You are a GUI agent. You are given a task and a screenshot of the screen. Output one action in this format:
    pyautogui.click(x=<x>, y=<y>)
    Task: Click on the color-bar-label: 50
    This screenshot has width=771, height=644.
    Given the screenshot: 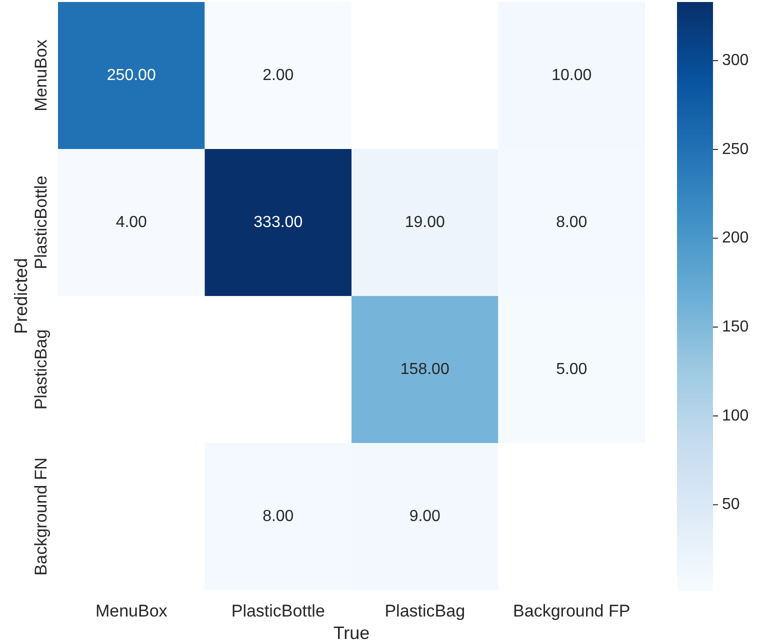 What is the action you would take?
    pyautogui.click(x=731, y=505)
    